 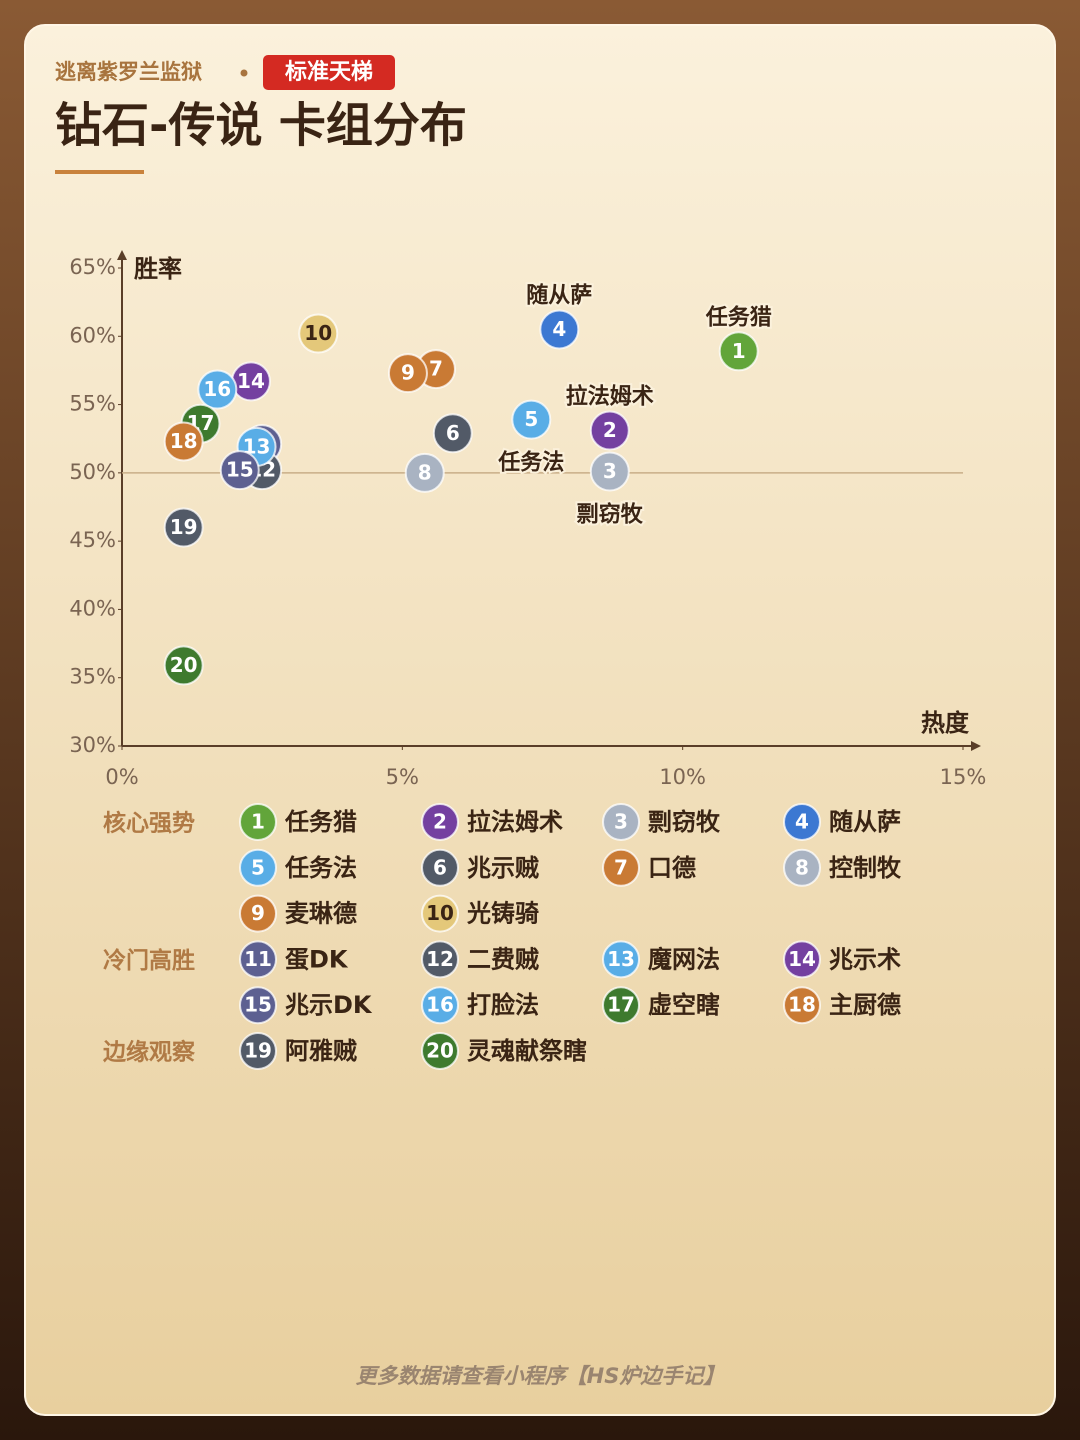 I want to click on y-tick-label: 40%, so click(x=92, y=608).